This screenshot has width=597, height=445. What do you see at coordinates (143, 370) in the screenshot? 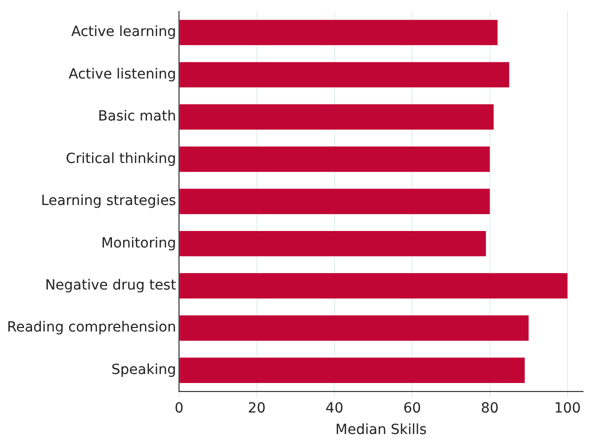
I see `y-tick-label: Speaking` at bounding box center [143, 370].